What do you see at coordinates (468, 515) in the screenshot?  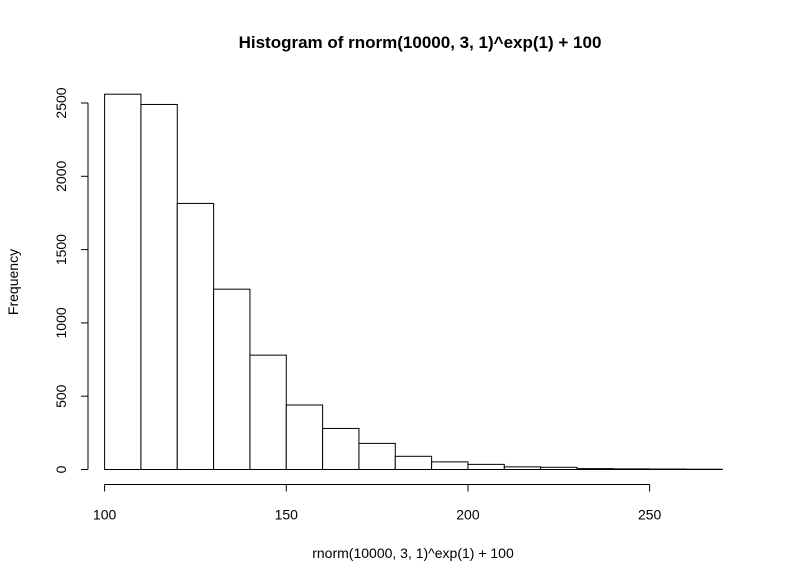 I see `x-tick-label: 200` at bounding box center [468, 515].